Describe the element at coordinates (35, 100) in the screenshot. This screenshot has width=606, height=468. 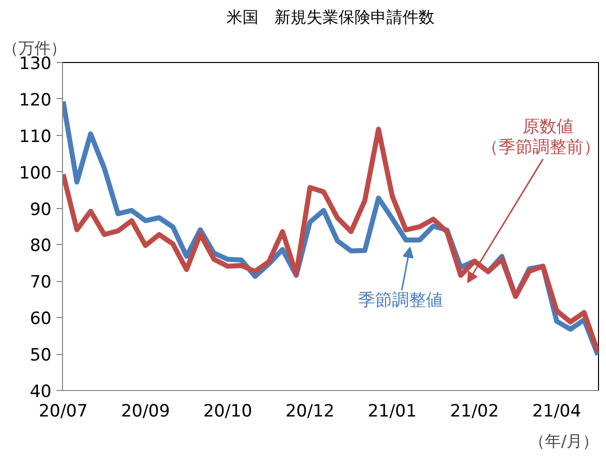
I see `y-tick-label: 120` at that location.